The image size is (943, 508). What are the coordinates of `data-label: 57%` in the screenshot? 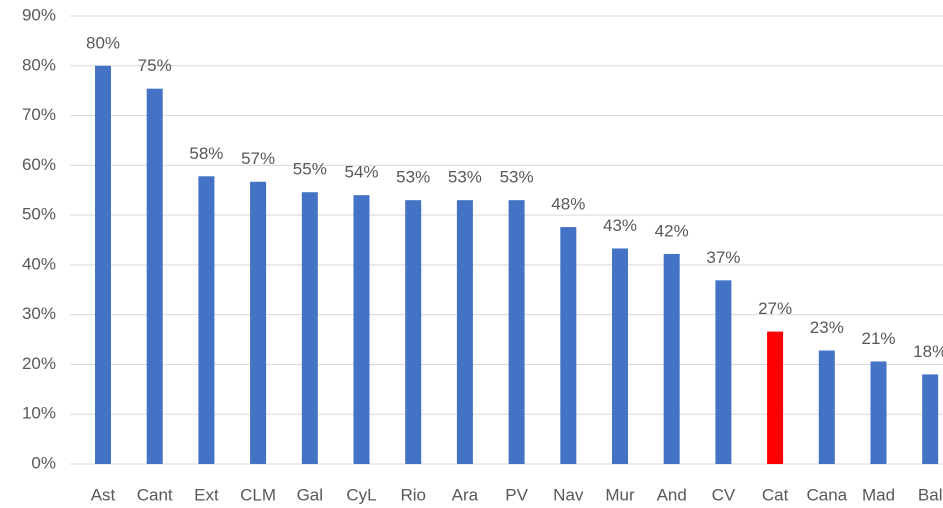 It's located at (258, 158).